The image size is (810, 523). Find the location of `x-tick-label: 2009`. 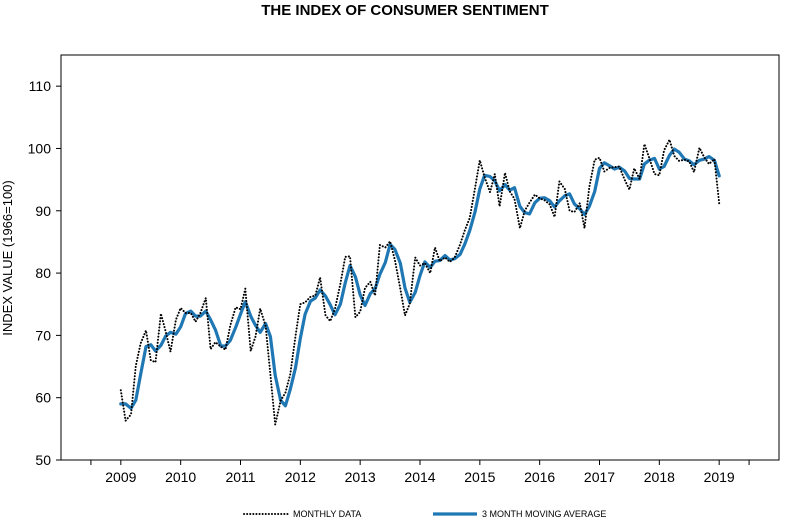

x-tick-label: 2009 is located at coordinates (120, 477).